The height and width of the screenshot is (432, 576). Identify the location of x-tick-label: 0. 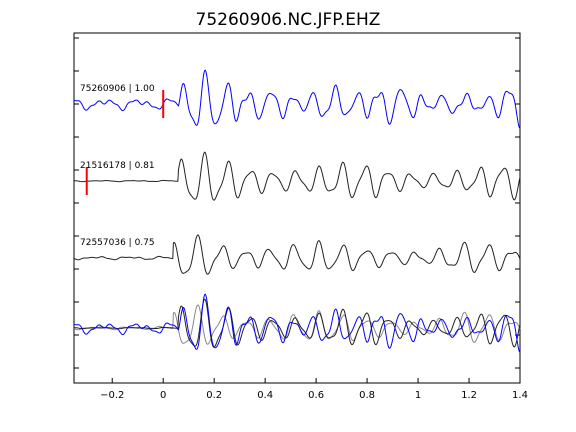
(163, 395).